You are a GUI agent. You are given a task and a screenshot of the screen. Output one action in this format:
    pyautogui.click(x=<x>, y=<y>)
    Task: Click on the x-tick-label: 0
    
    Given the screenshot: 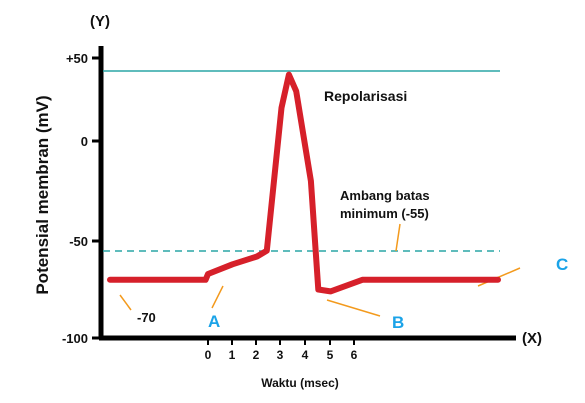 What is the action you would take?
    pyautogui.click(x=208, y=355)
    